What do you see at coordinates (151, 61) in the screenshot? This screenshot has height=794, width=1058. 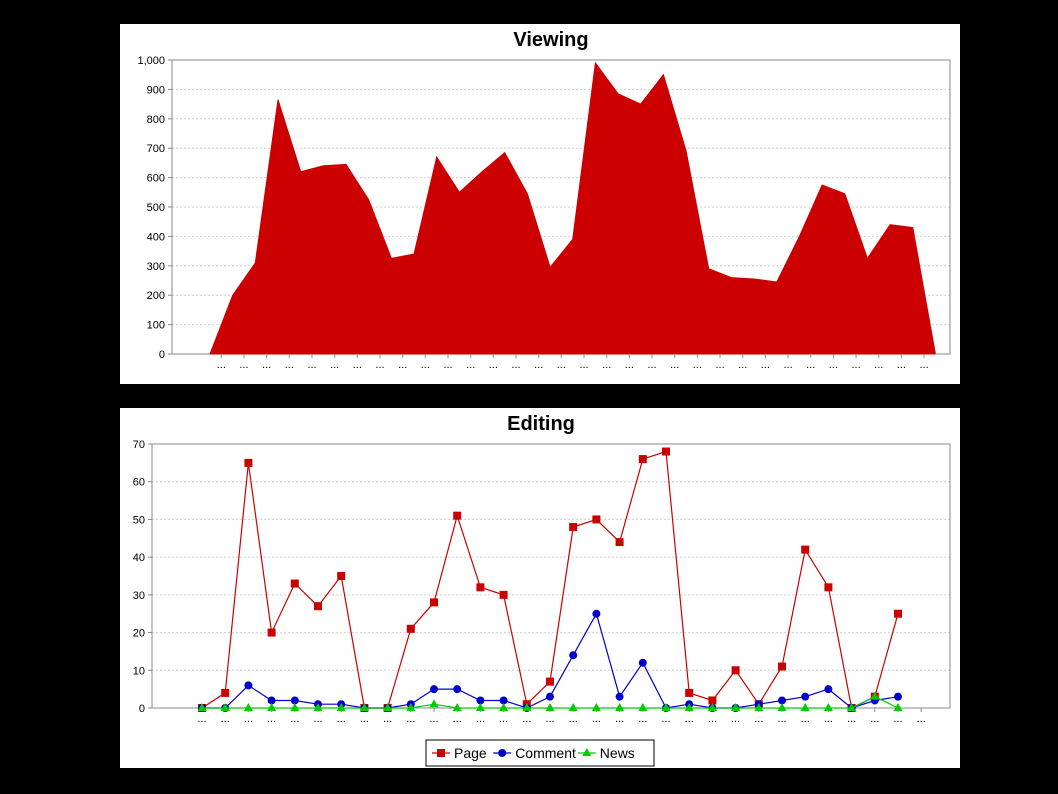 I see `y-tick-label: 1,000` at bounding box center [151, 61].